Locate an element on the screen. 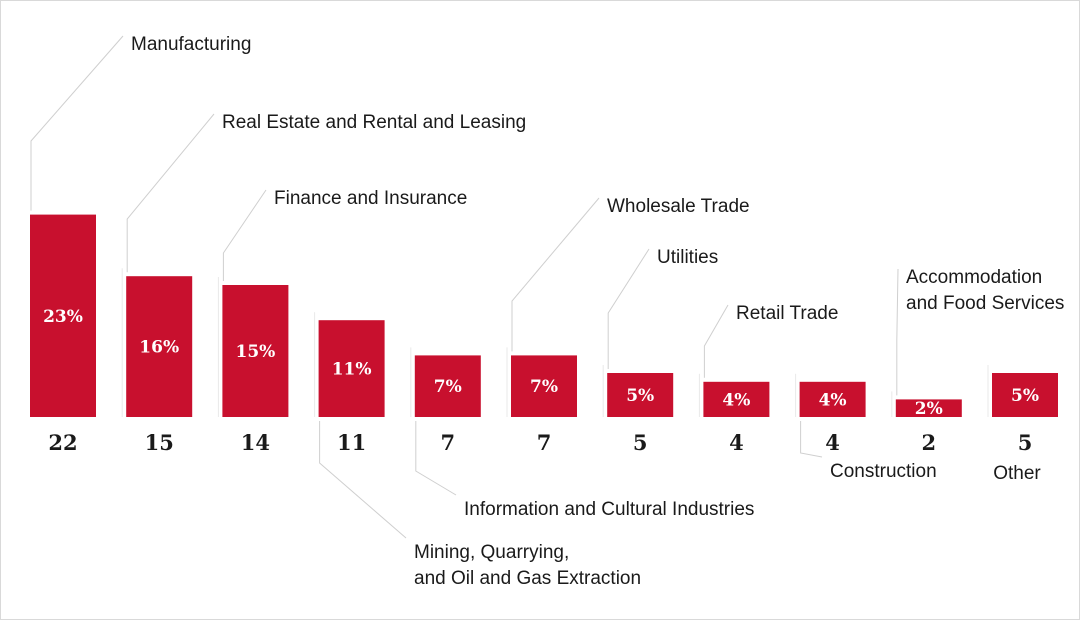 Image resolution: width=1080 pixels, height=621 pixels. bar-percent-label: 2% is located at coordinates (929, 409).